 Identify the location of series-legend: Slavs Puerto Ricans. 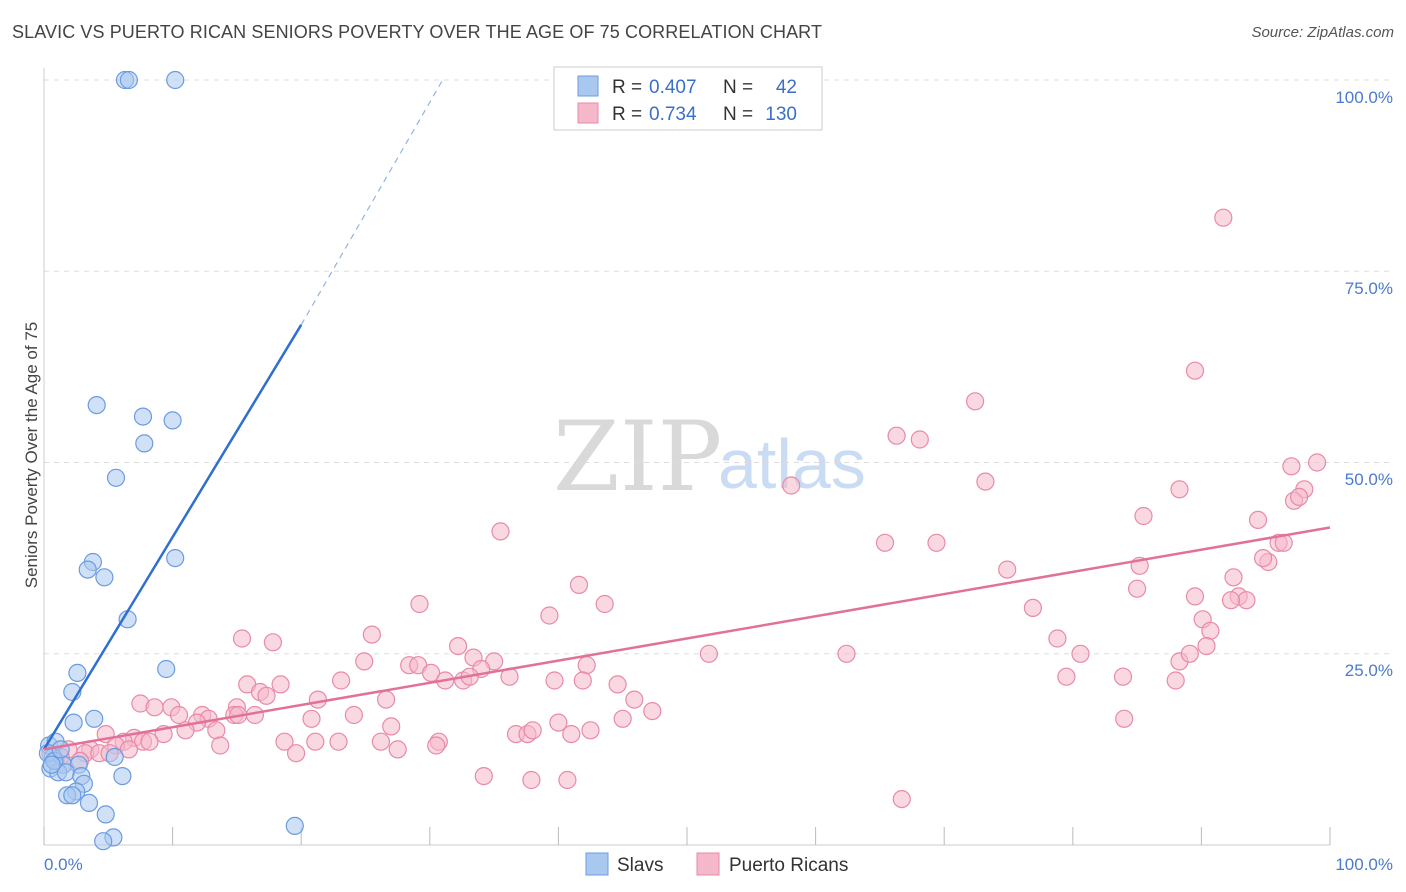
(716, 864).